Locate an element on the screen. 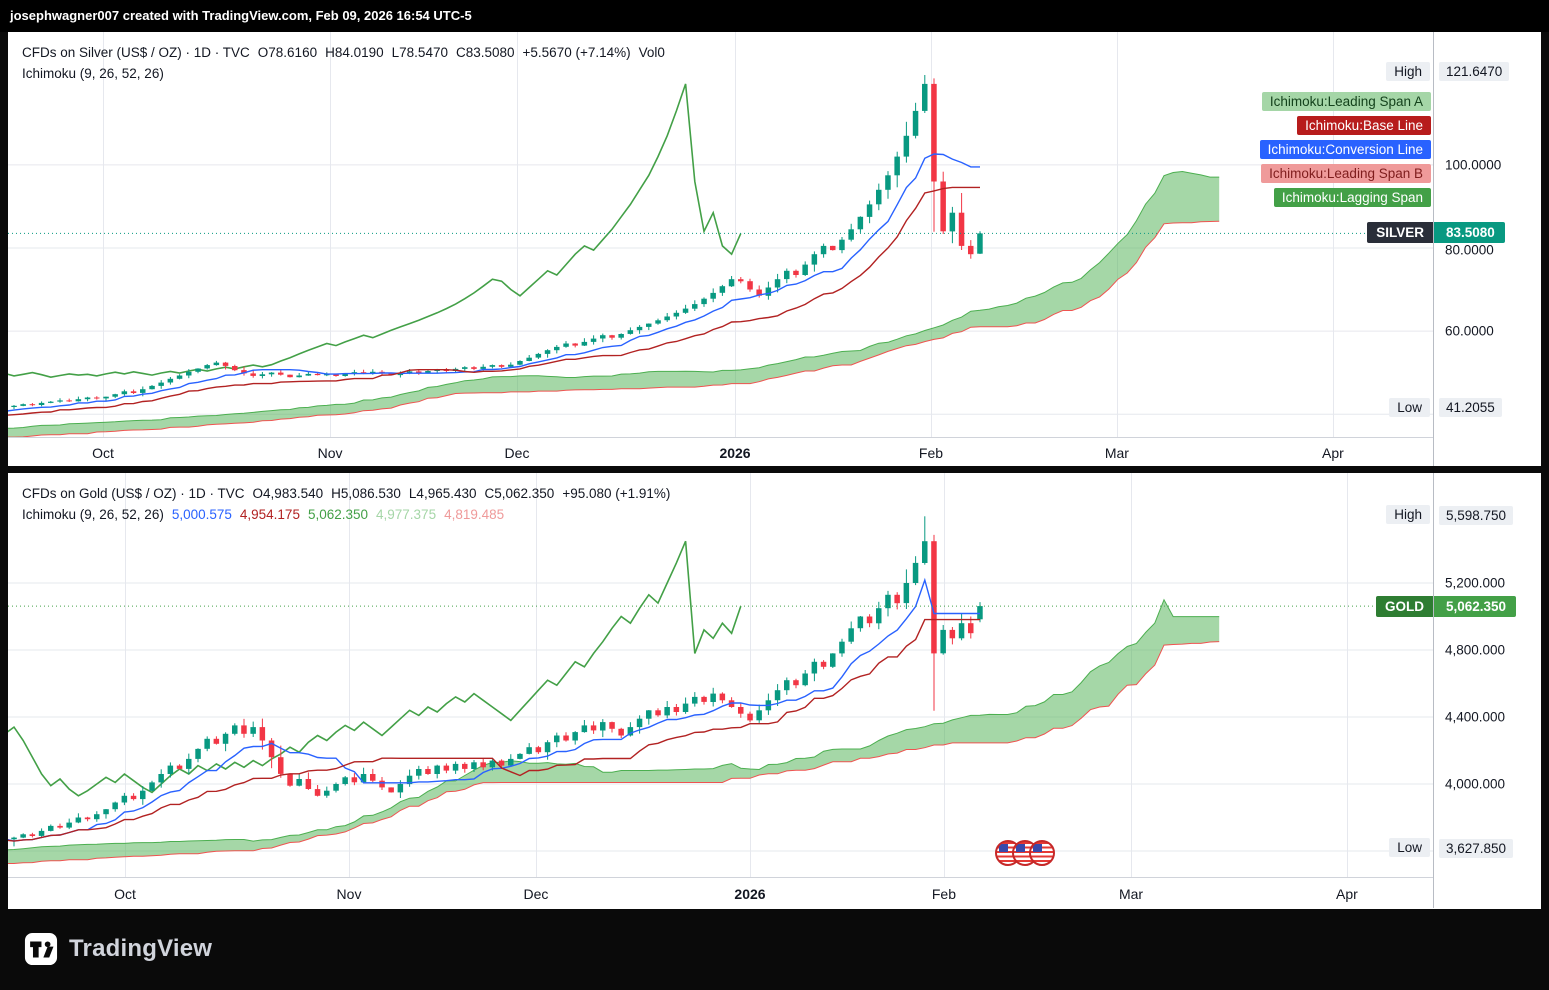 This screenshot has height=990, width=1549. silver-high-price-label: 121.6470 is located at coordinates (1474, 71).